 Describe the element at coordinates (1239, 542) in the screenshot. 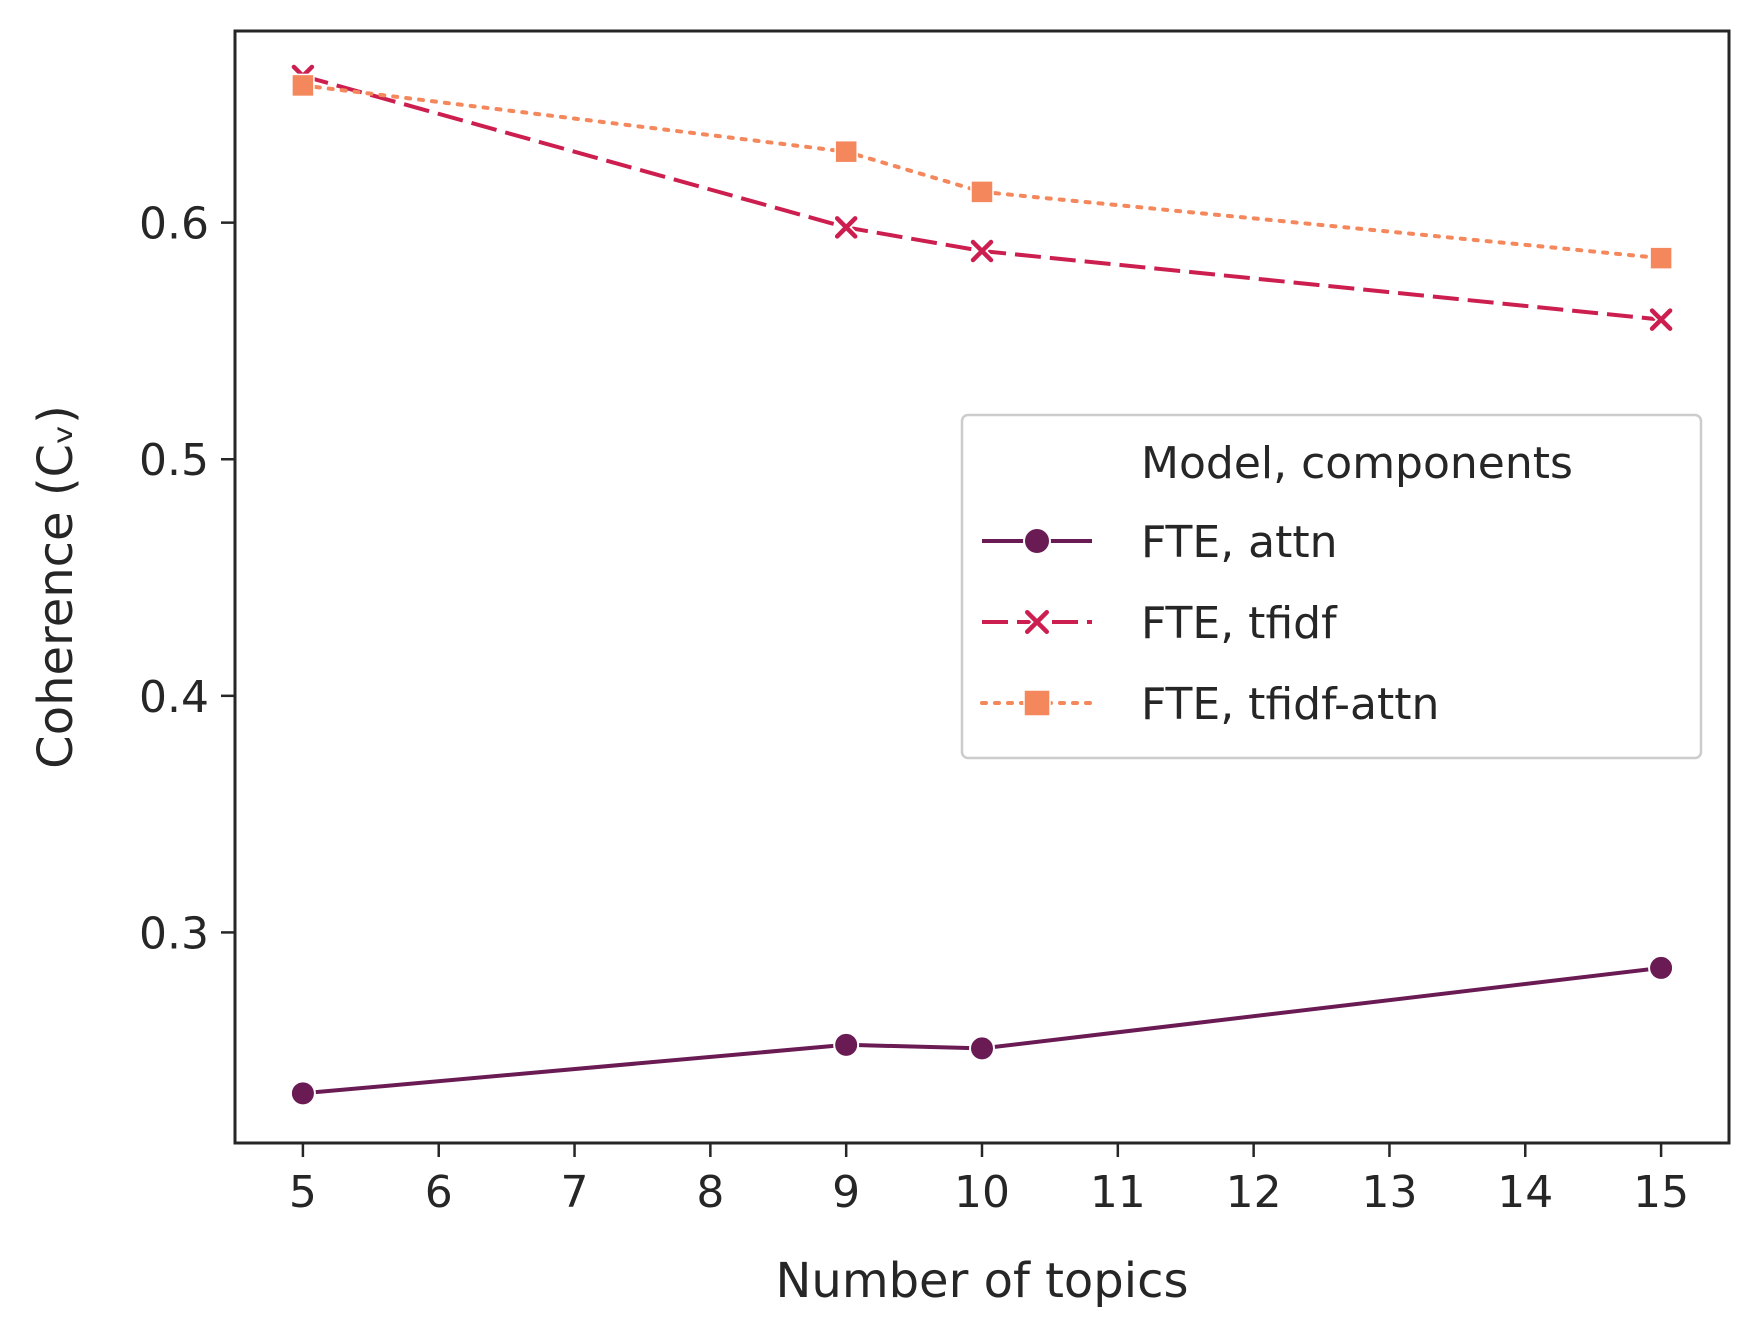

I see `legend-label: FTE, attn` at that location.